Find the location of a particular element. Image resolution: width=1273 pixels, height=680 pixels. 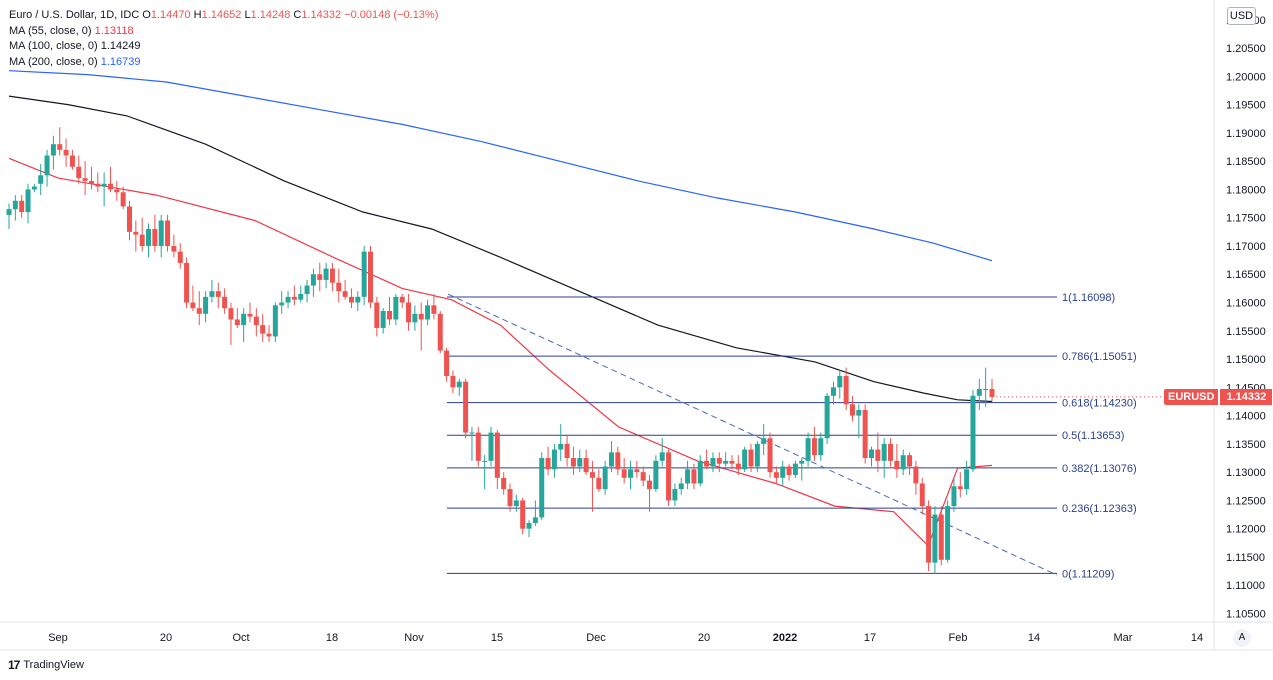

last-price-tag: EURUSD 1.14332 is located at coordinates (1218, 396).